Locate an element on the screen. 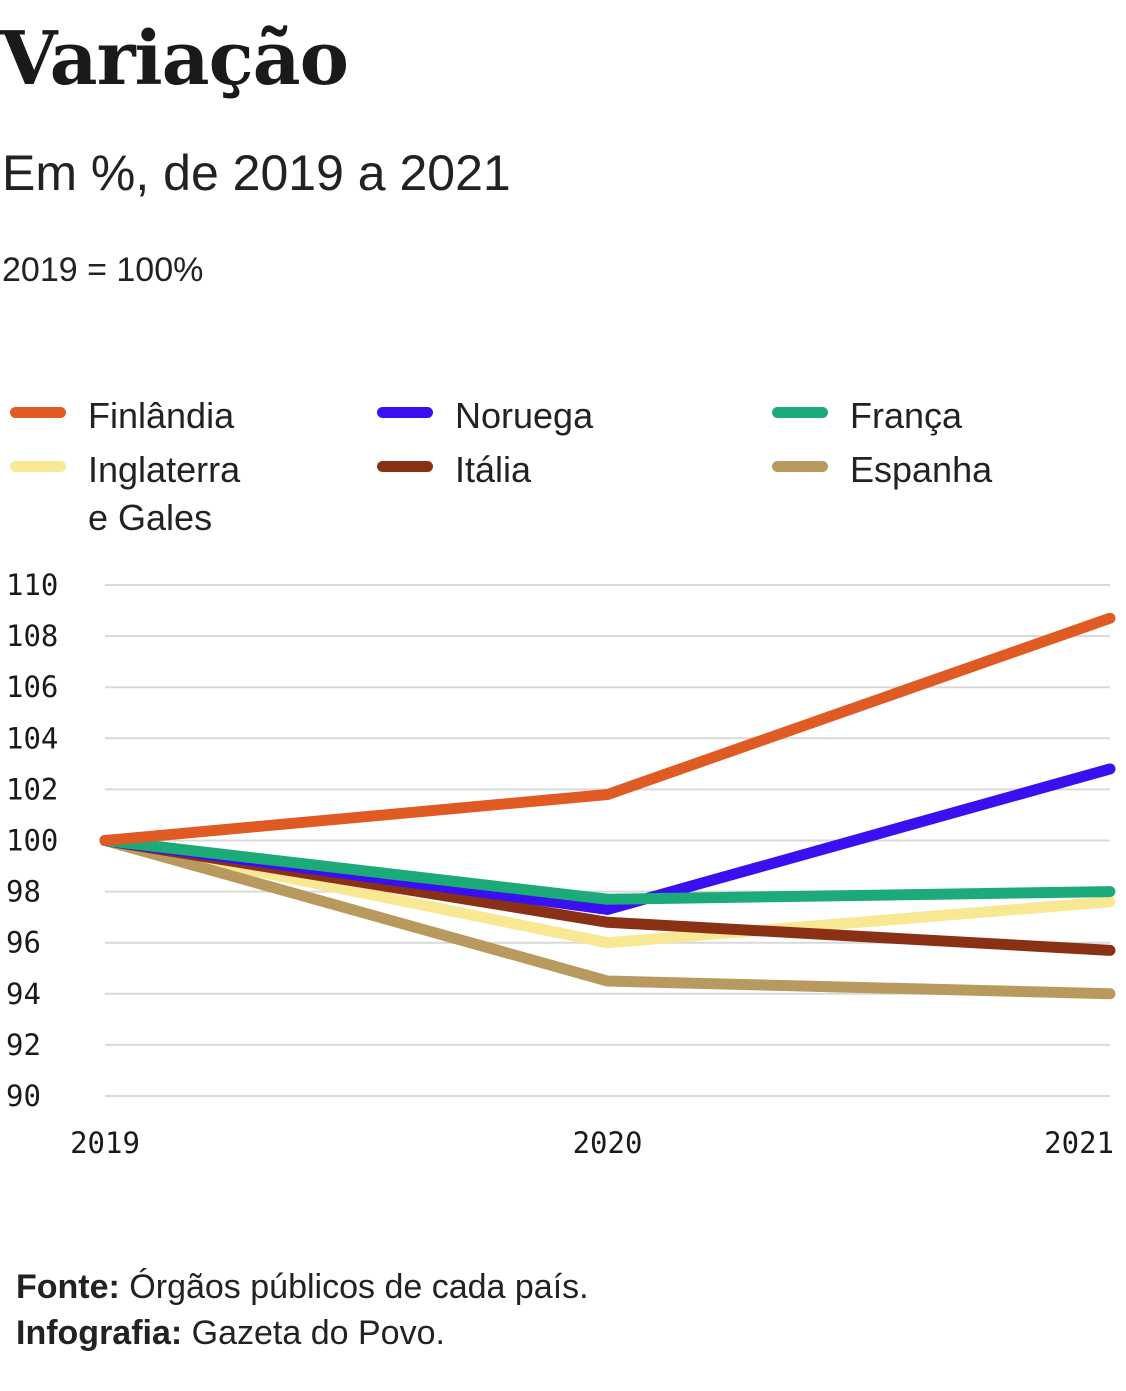  y-tick-label: 106 is located at coordinates (32, 687).